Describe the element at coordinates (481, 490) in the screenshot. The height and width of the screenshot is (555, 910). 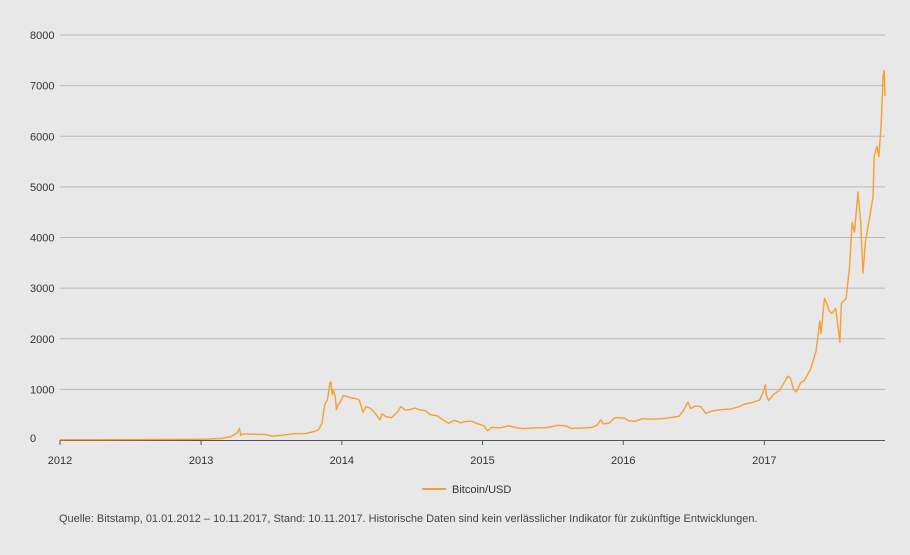
I see `legend-label: Bitcoin/USD` at that location.